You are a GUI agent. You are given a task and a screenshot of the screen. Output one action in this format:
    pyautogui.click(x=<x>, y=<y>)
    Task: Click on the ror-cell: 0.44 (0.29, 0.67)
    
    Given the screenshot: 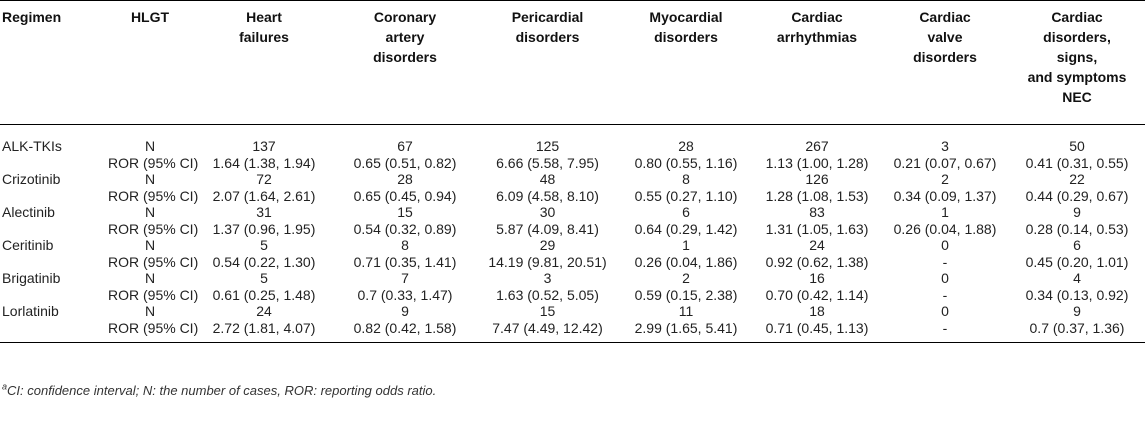 What is the action you would take?
    pyautogui.click(x=1077, y=195)
    